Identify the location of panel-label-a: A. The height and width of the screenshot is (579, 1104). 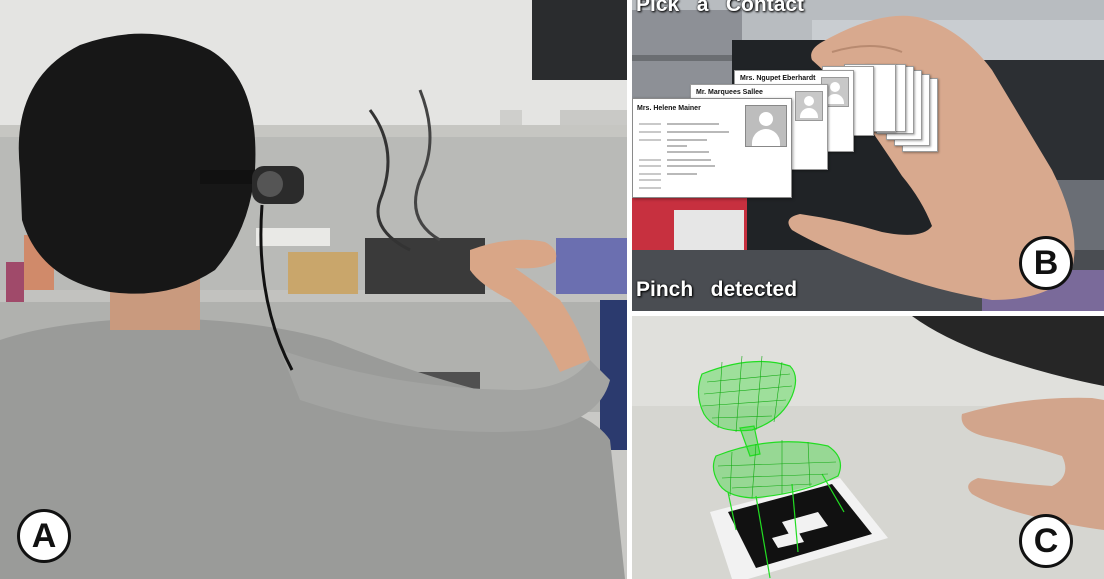
(44, 536).